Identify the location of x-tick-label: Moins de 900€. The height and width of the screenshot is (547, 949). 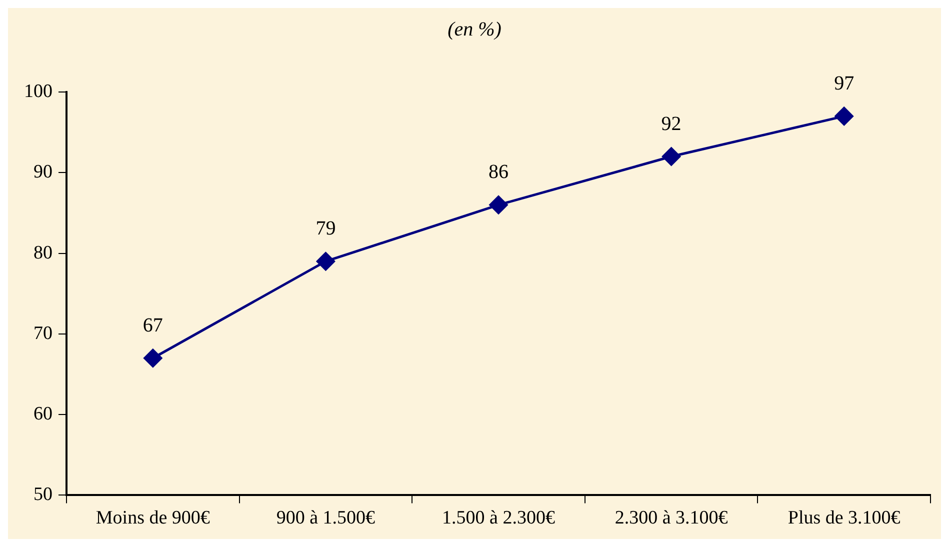
(153, 518).